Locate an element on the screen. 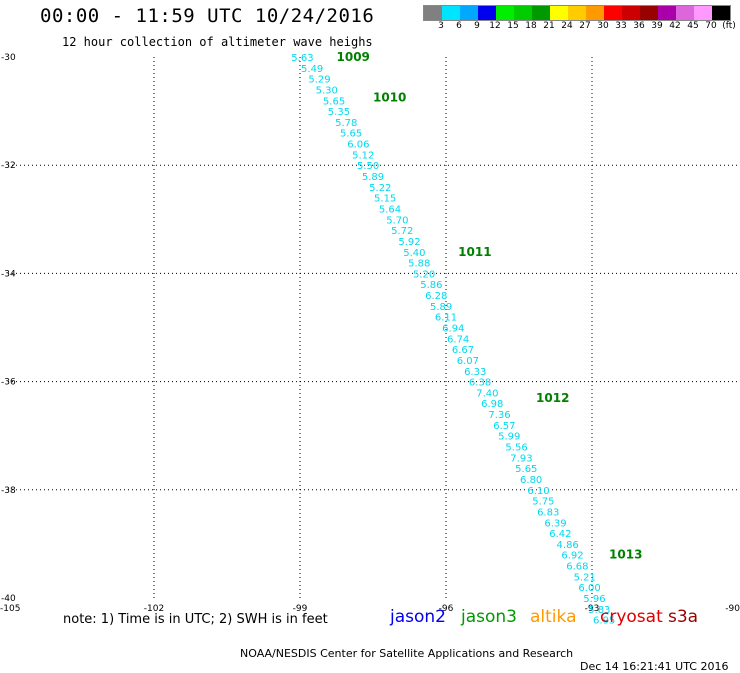 Image resolution: width=740 pixels, height=673 pixels. colorbar-labels: 3 6 9 12 15 18 21 24 27 30 33 36 39 42 45 70 (ft) is located at coordinates (579, 27).